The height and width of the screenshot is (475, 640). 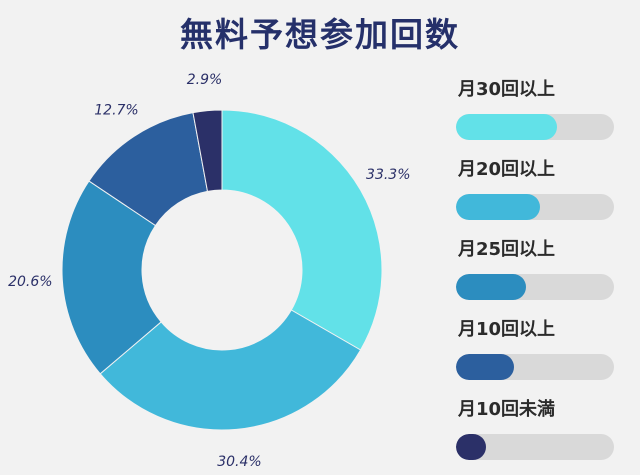 I want to click on legend-item: 月25回以上, so click(x=536, y=275).